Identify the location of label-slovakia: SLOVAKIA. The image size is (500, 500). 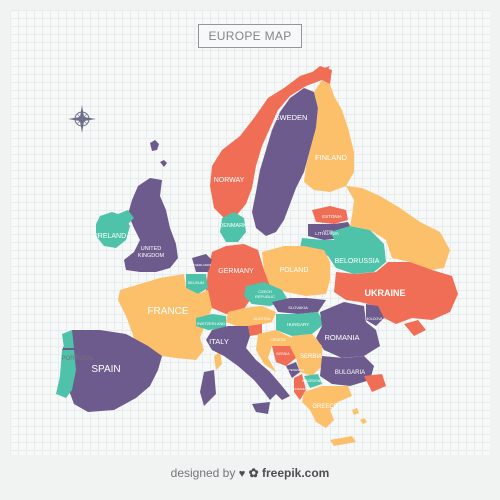
(298, 307).